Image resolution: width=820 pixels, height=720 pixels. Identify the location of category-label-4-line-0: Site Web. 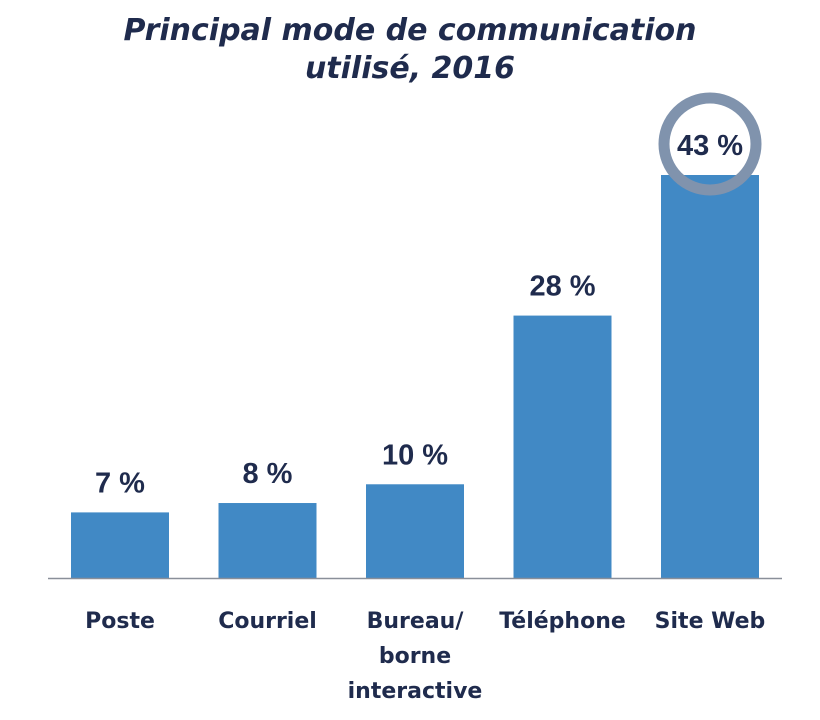
(710, 621).